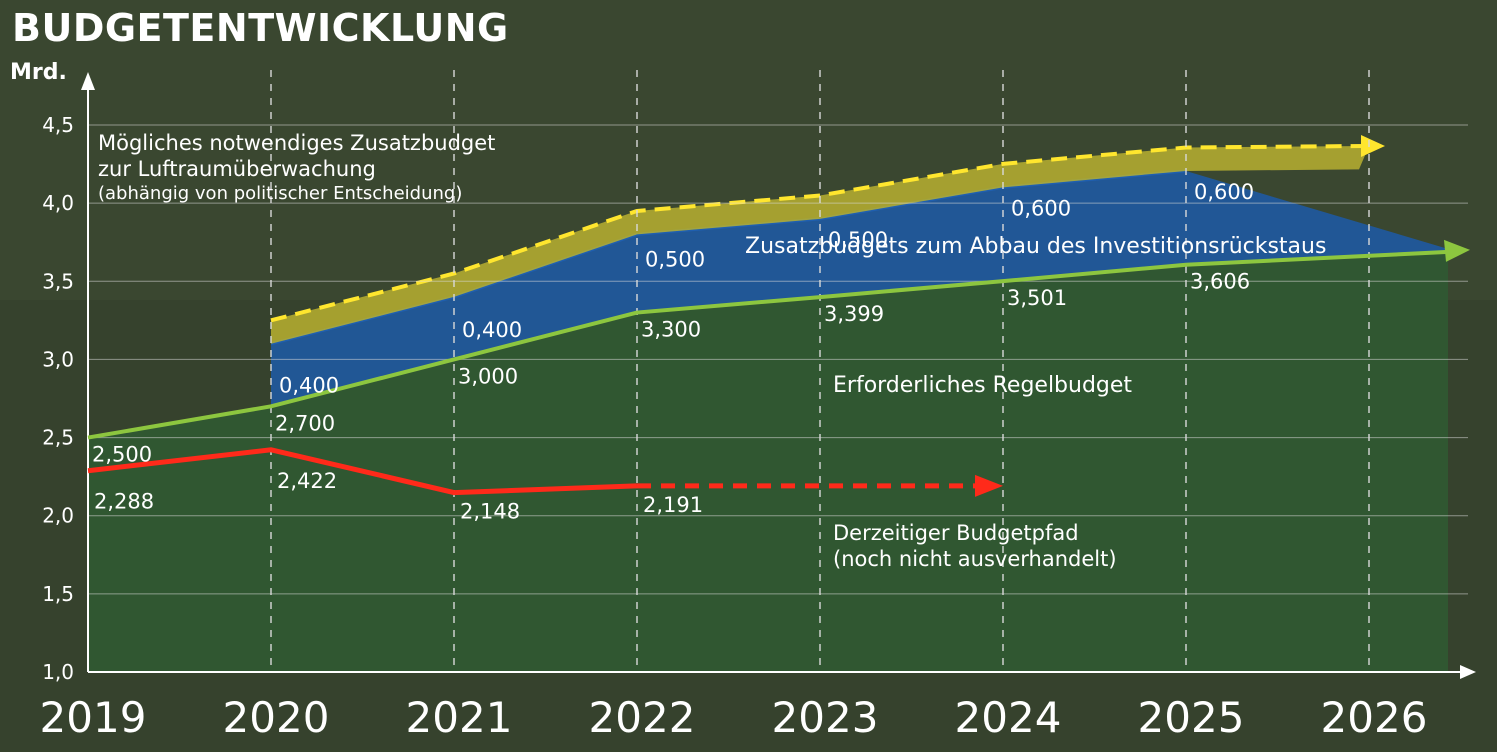 The width and height of the screenshot is (1497, 752). Describe the element at coordinates (58, 125) in the screenshot. I see `y-tick-label: 4,5` at that location.